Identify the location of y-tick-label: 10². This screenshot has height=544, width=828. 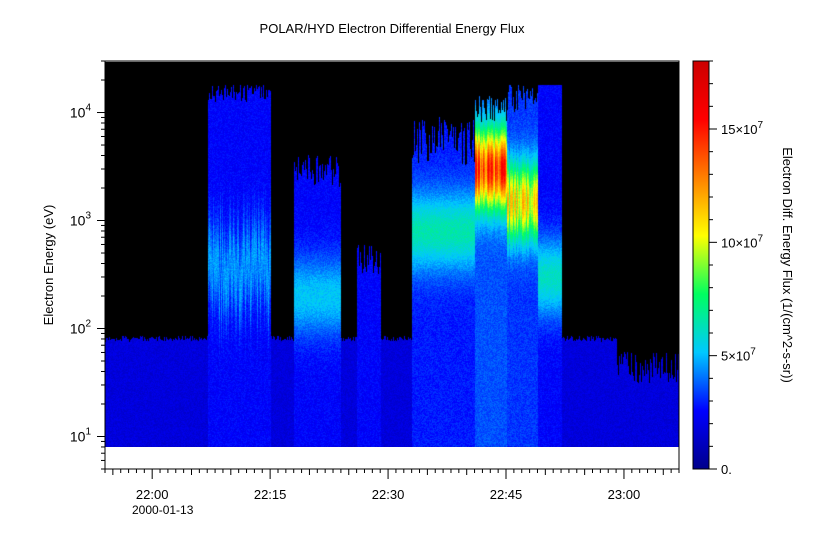
(81, 328).